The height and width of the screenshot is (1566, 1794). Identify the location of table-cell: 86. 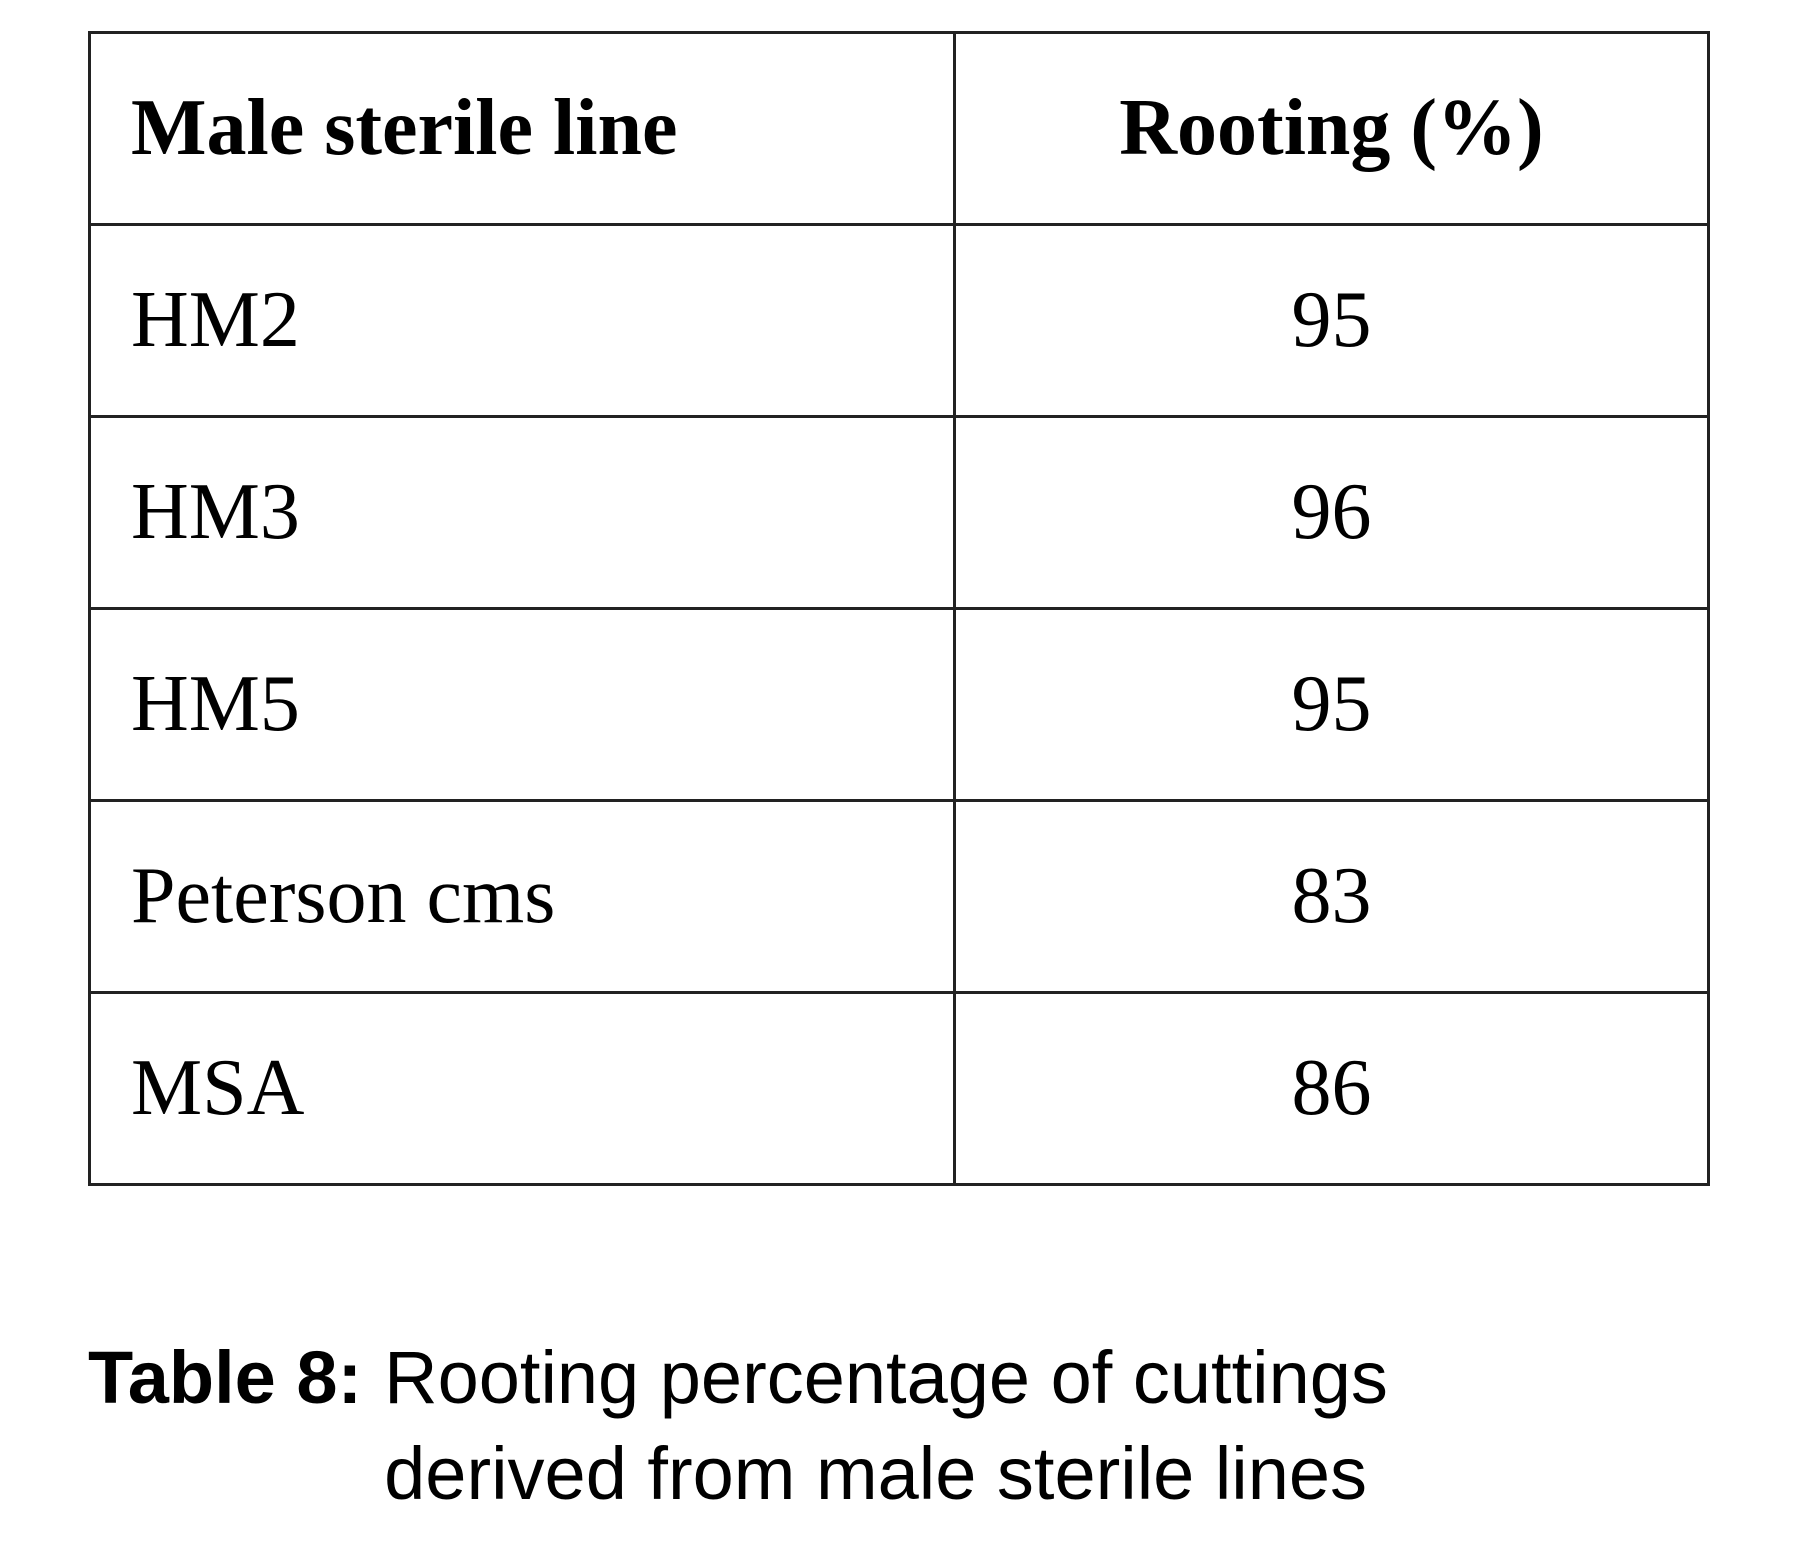
(1331, 1088).